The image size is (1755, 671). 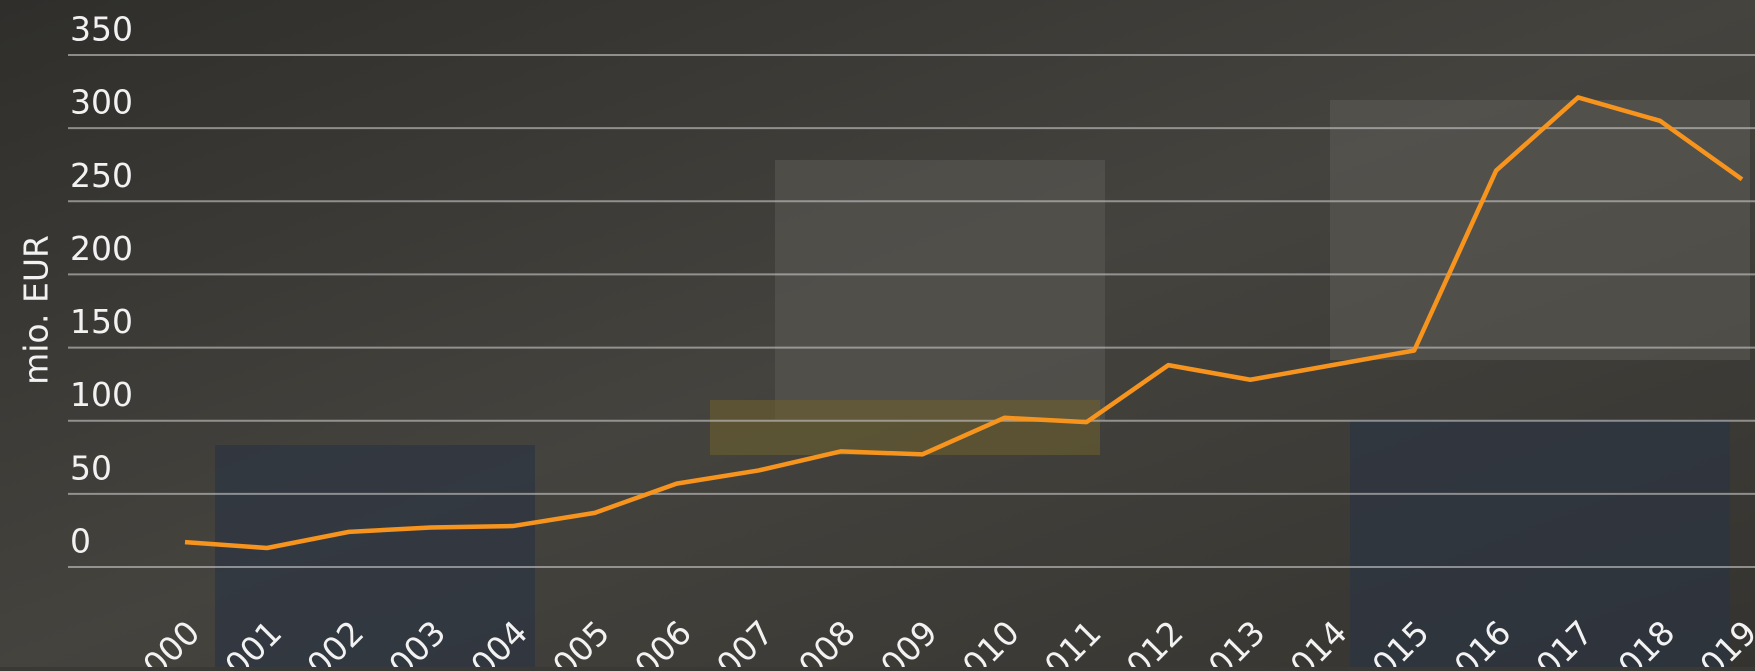 What do you see at coordinates (1540, 230) in the screenshot?
I see `bg-vehicle` at bounding box center [1540, 230].